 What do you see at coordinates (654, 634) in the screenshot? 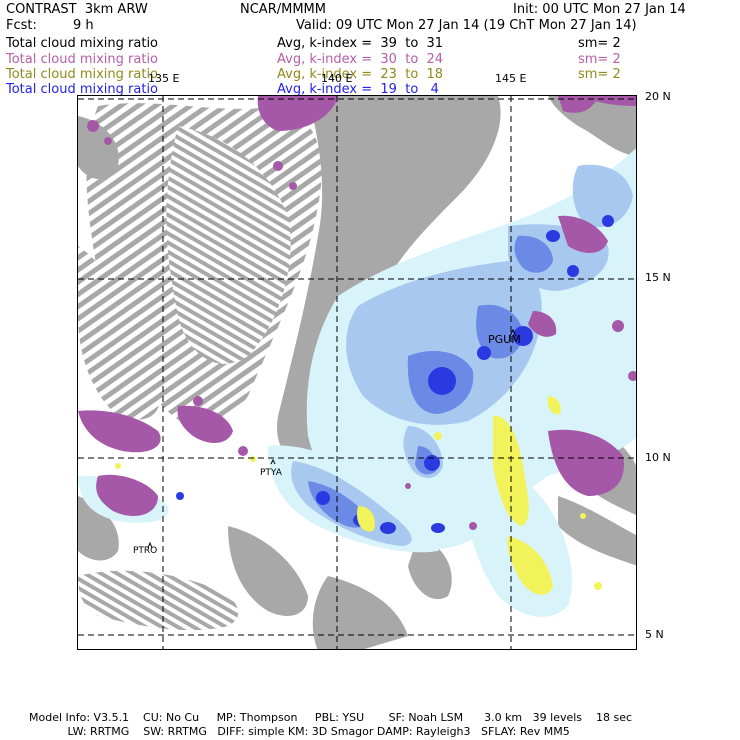
I see `lat-label-5: 5 N` at bounding box center [654, 634].